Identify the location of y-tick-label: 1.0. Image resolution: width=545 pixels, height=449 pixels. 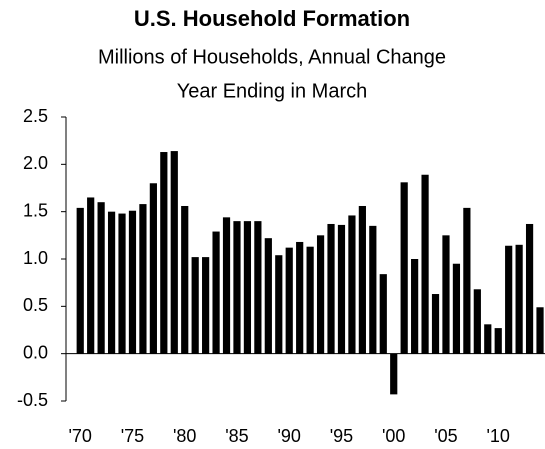
(35, 258).